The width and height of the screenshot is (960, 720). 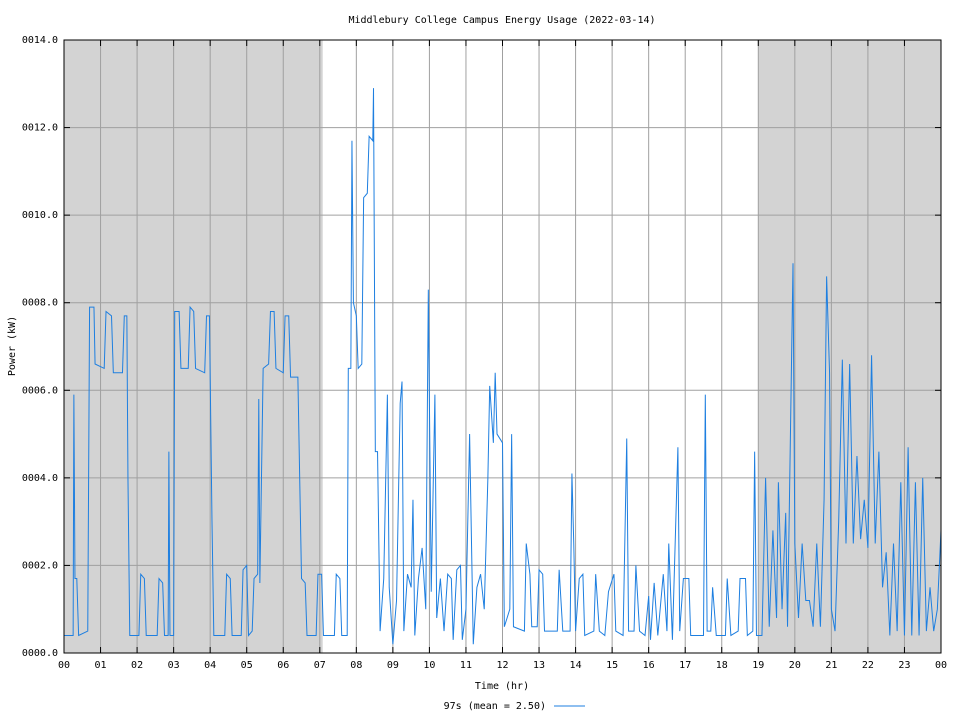 I want to click on y-tick-label: 0014.0, so click(x=40, y=40).